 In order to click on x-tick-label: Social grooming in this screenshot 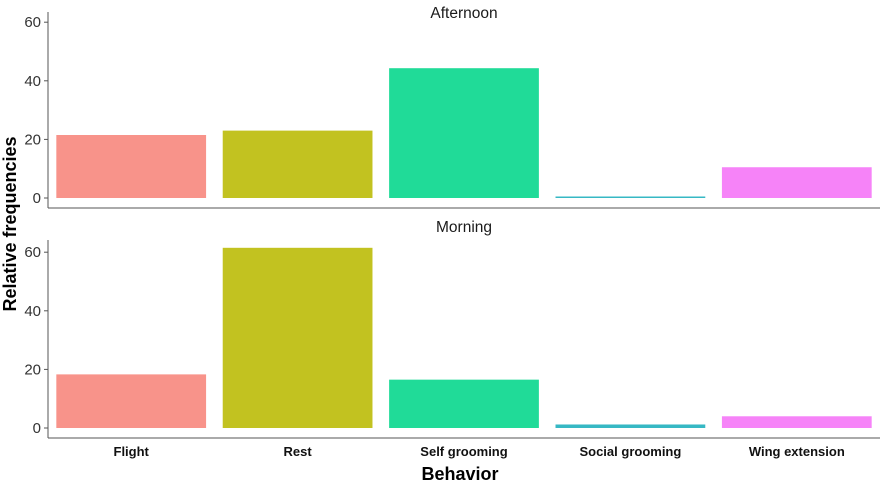, I will do `click(630, 451)`.